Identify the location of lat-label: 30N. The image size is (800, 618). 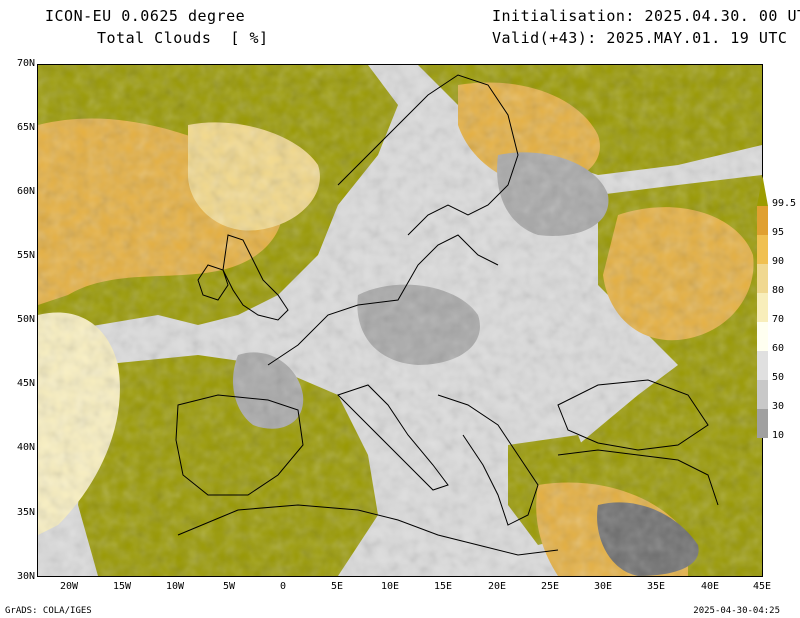
(25, 576).